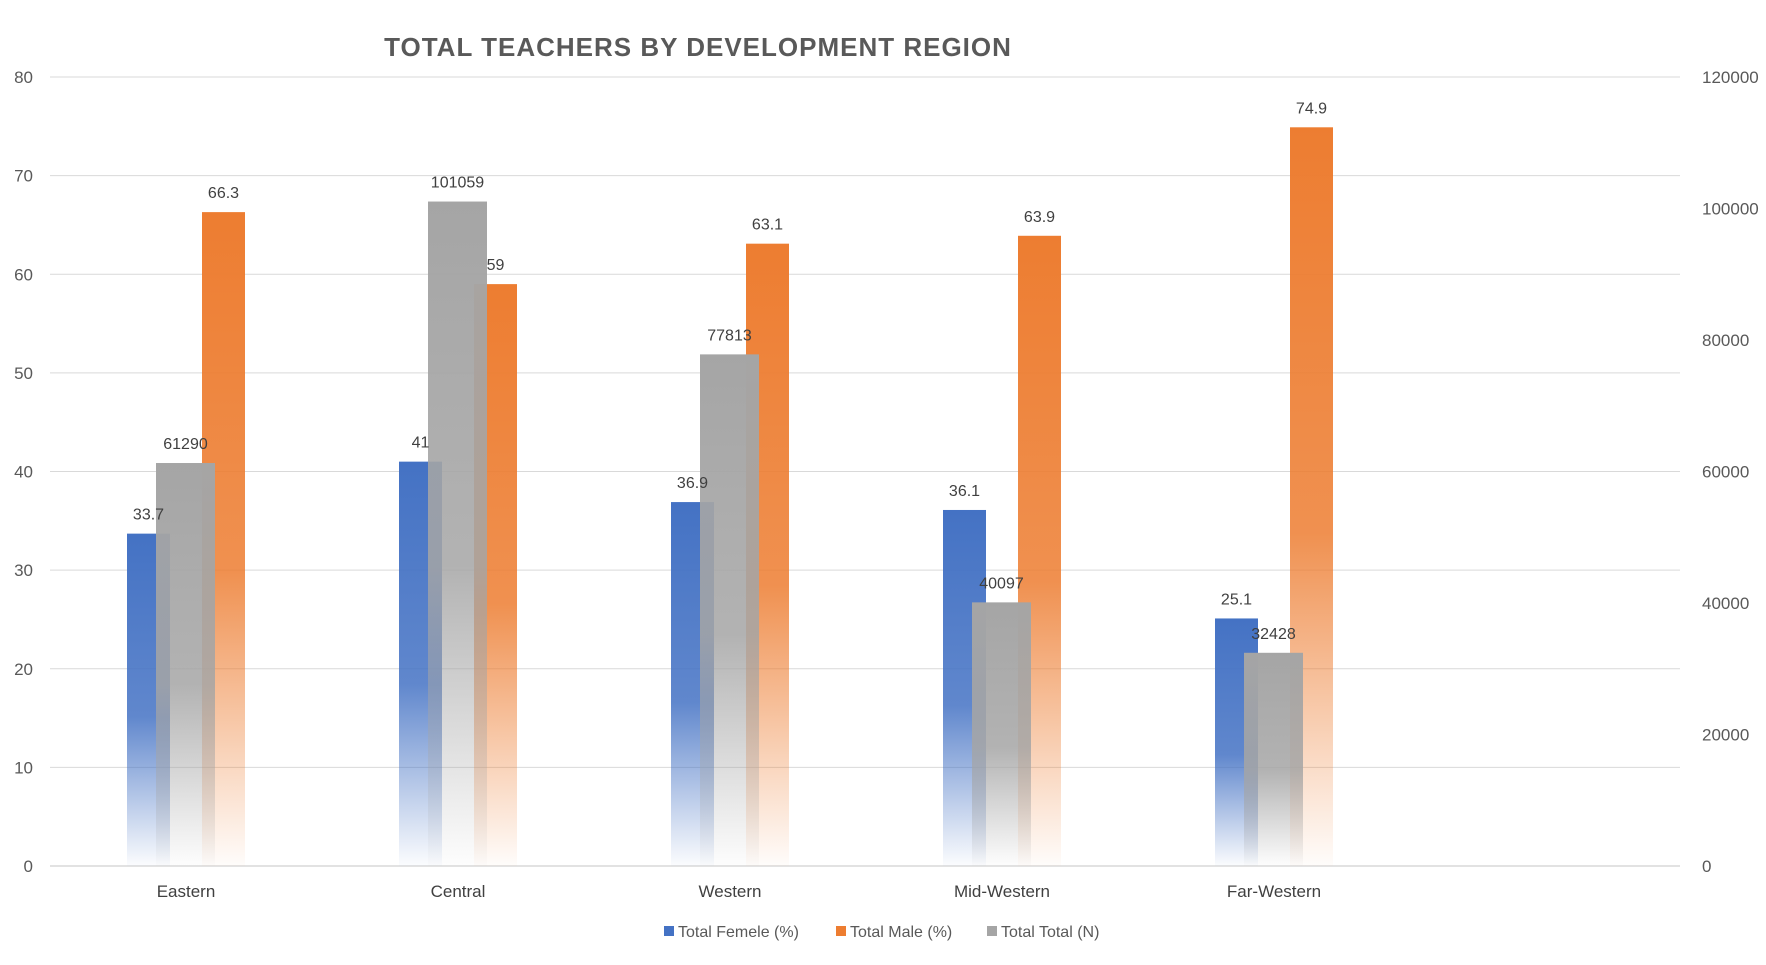  Describe the element at coordinates (1236, 599) in the screenshot. I see `data-label: 25.1` at that location.